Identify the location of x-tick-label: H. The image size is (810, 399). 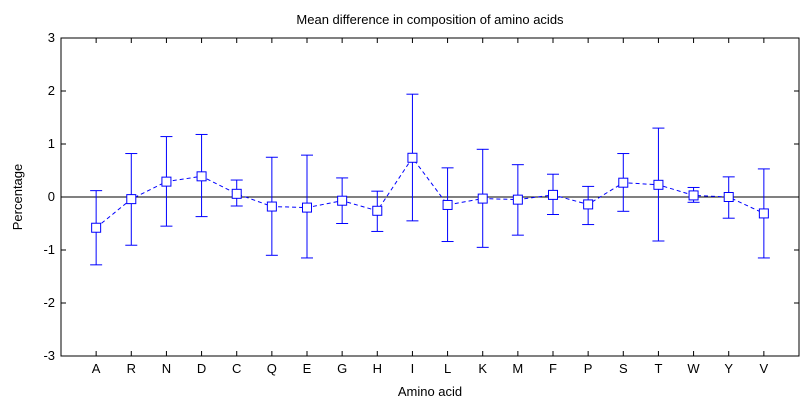
(377, 368).